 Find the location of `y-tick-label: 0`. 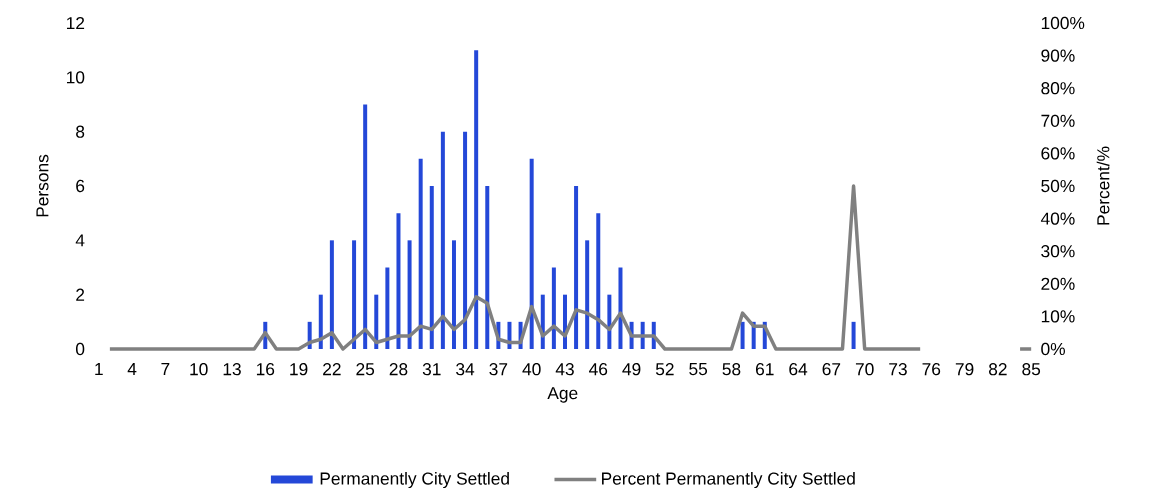

y-tick-label: 0 is located at coordinates (80, 349).